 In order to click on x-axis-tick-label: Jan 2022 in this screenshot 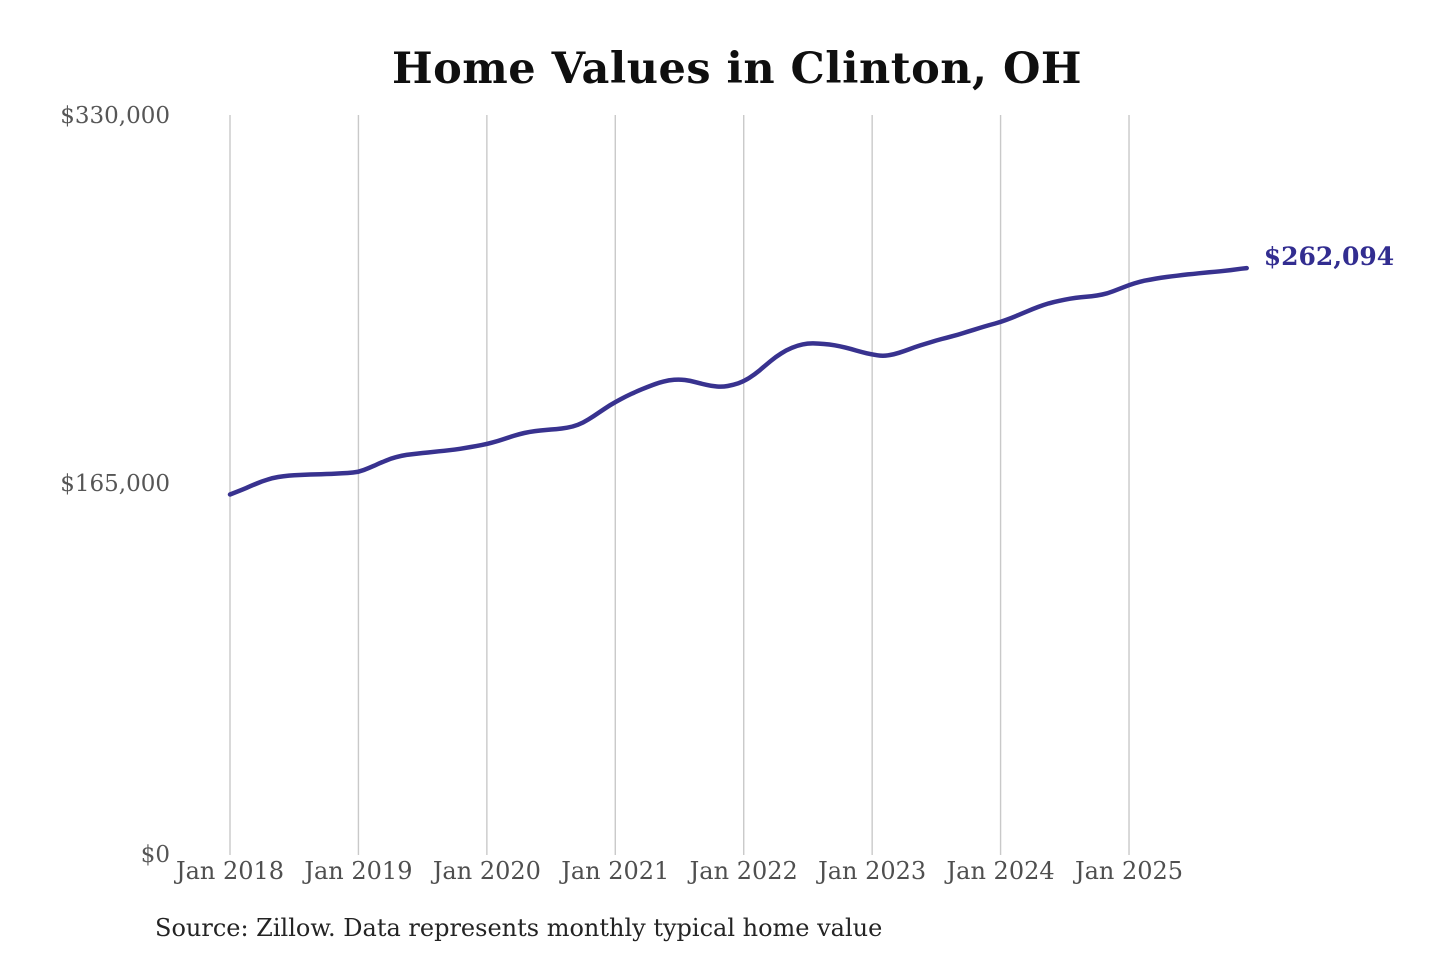, I will do `click(743, 871)`.